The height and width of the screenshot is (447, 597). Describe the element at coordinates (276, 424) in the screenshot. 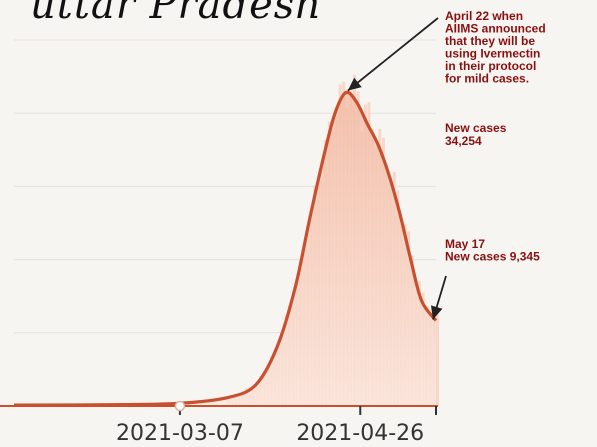

I see `x-ticks: 2021-03-07 2021-04-26` at that location.